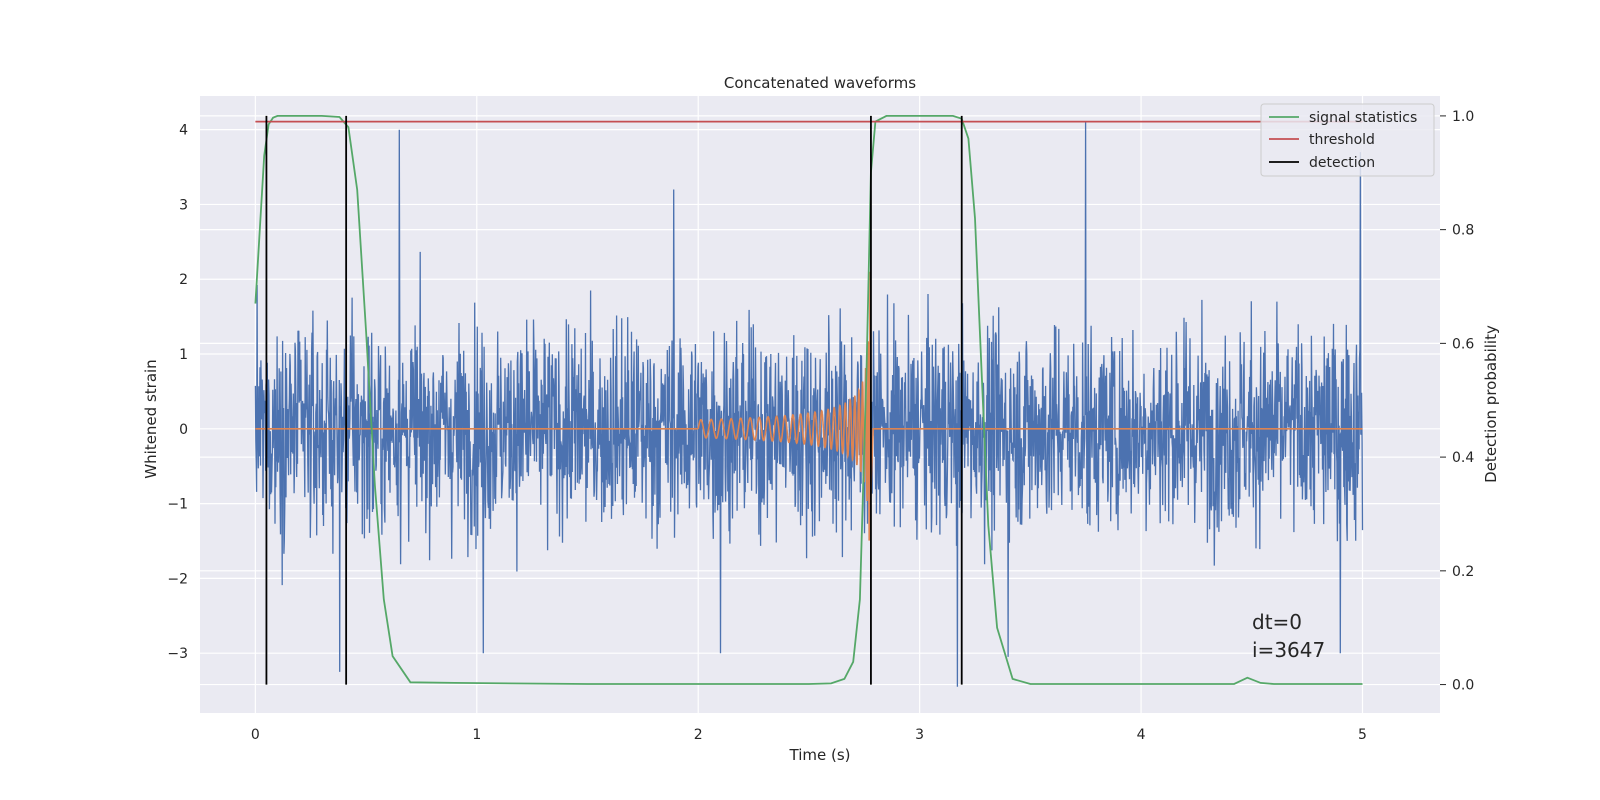  I want to click on annotation-dt: dt=0, so click(1277, 622).